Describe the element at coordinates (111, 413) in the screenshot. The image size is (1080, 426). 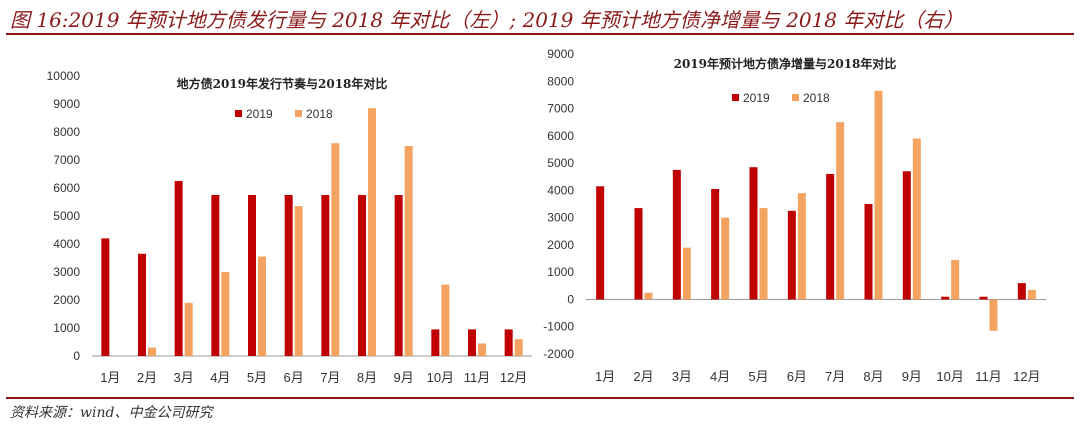
I see `source-note: 资料来源：wind、中金公司研究` at that location.